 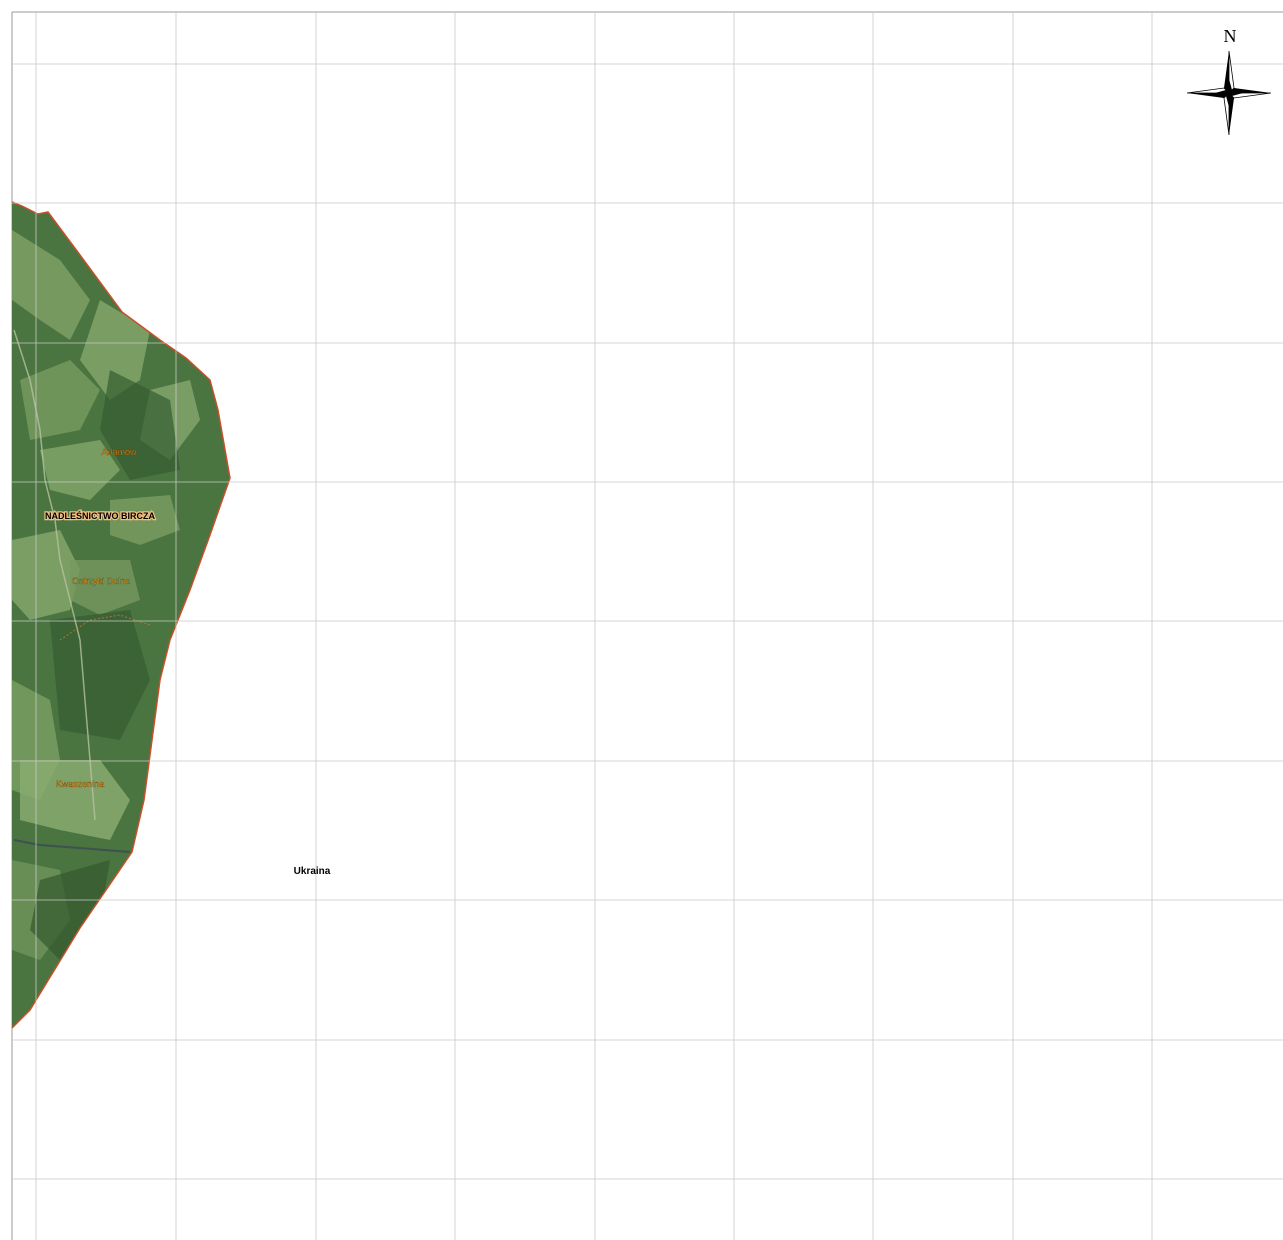 What do you see at coordinates (1229, 93) in the screenshot?
I see `compass-rose-icon` at bounding box center [1229, 93].